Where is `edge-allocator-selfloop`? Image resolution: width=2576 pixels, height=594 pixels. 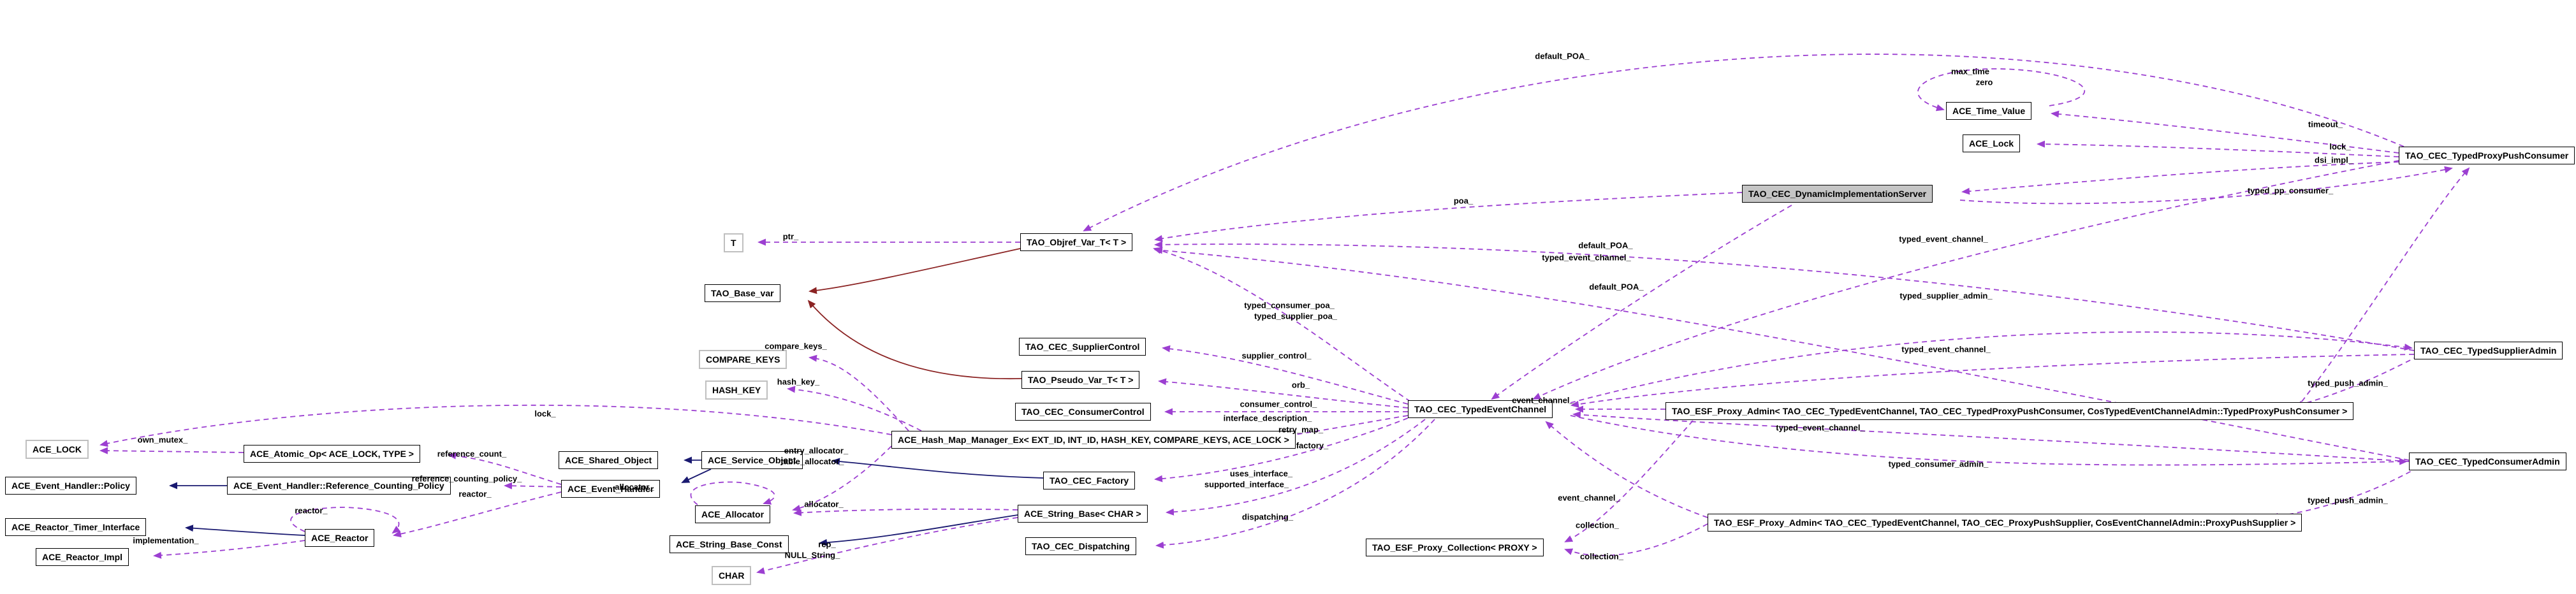 edge-allocator-selfloop is located at coordinates (732, 493).